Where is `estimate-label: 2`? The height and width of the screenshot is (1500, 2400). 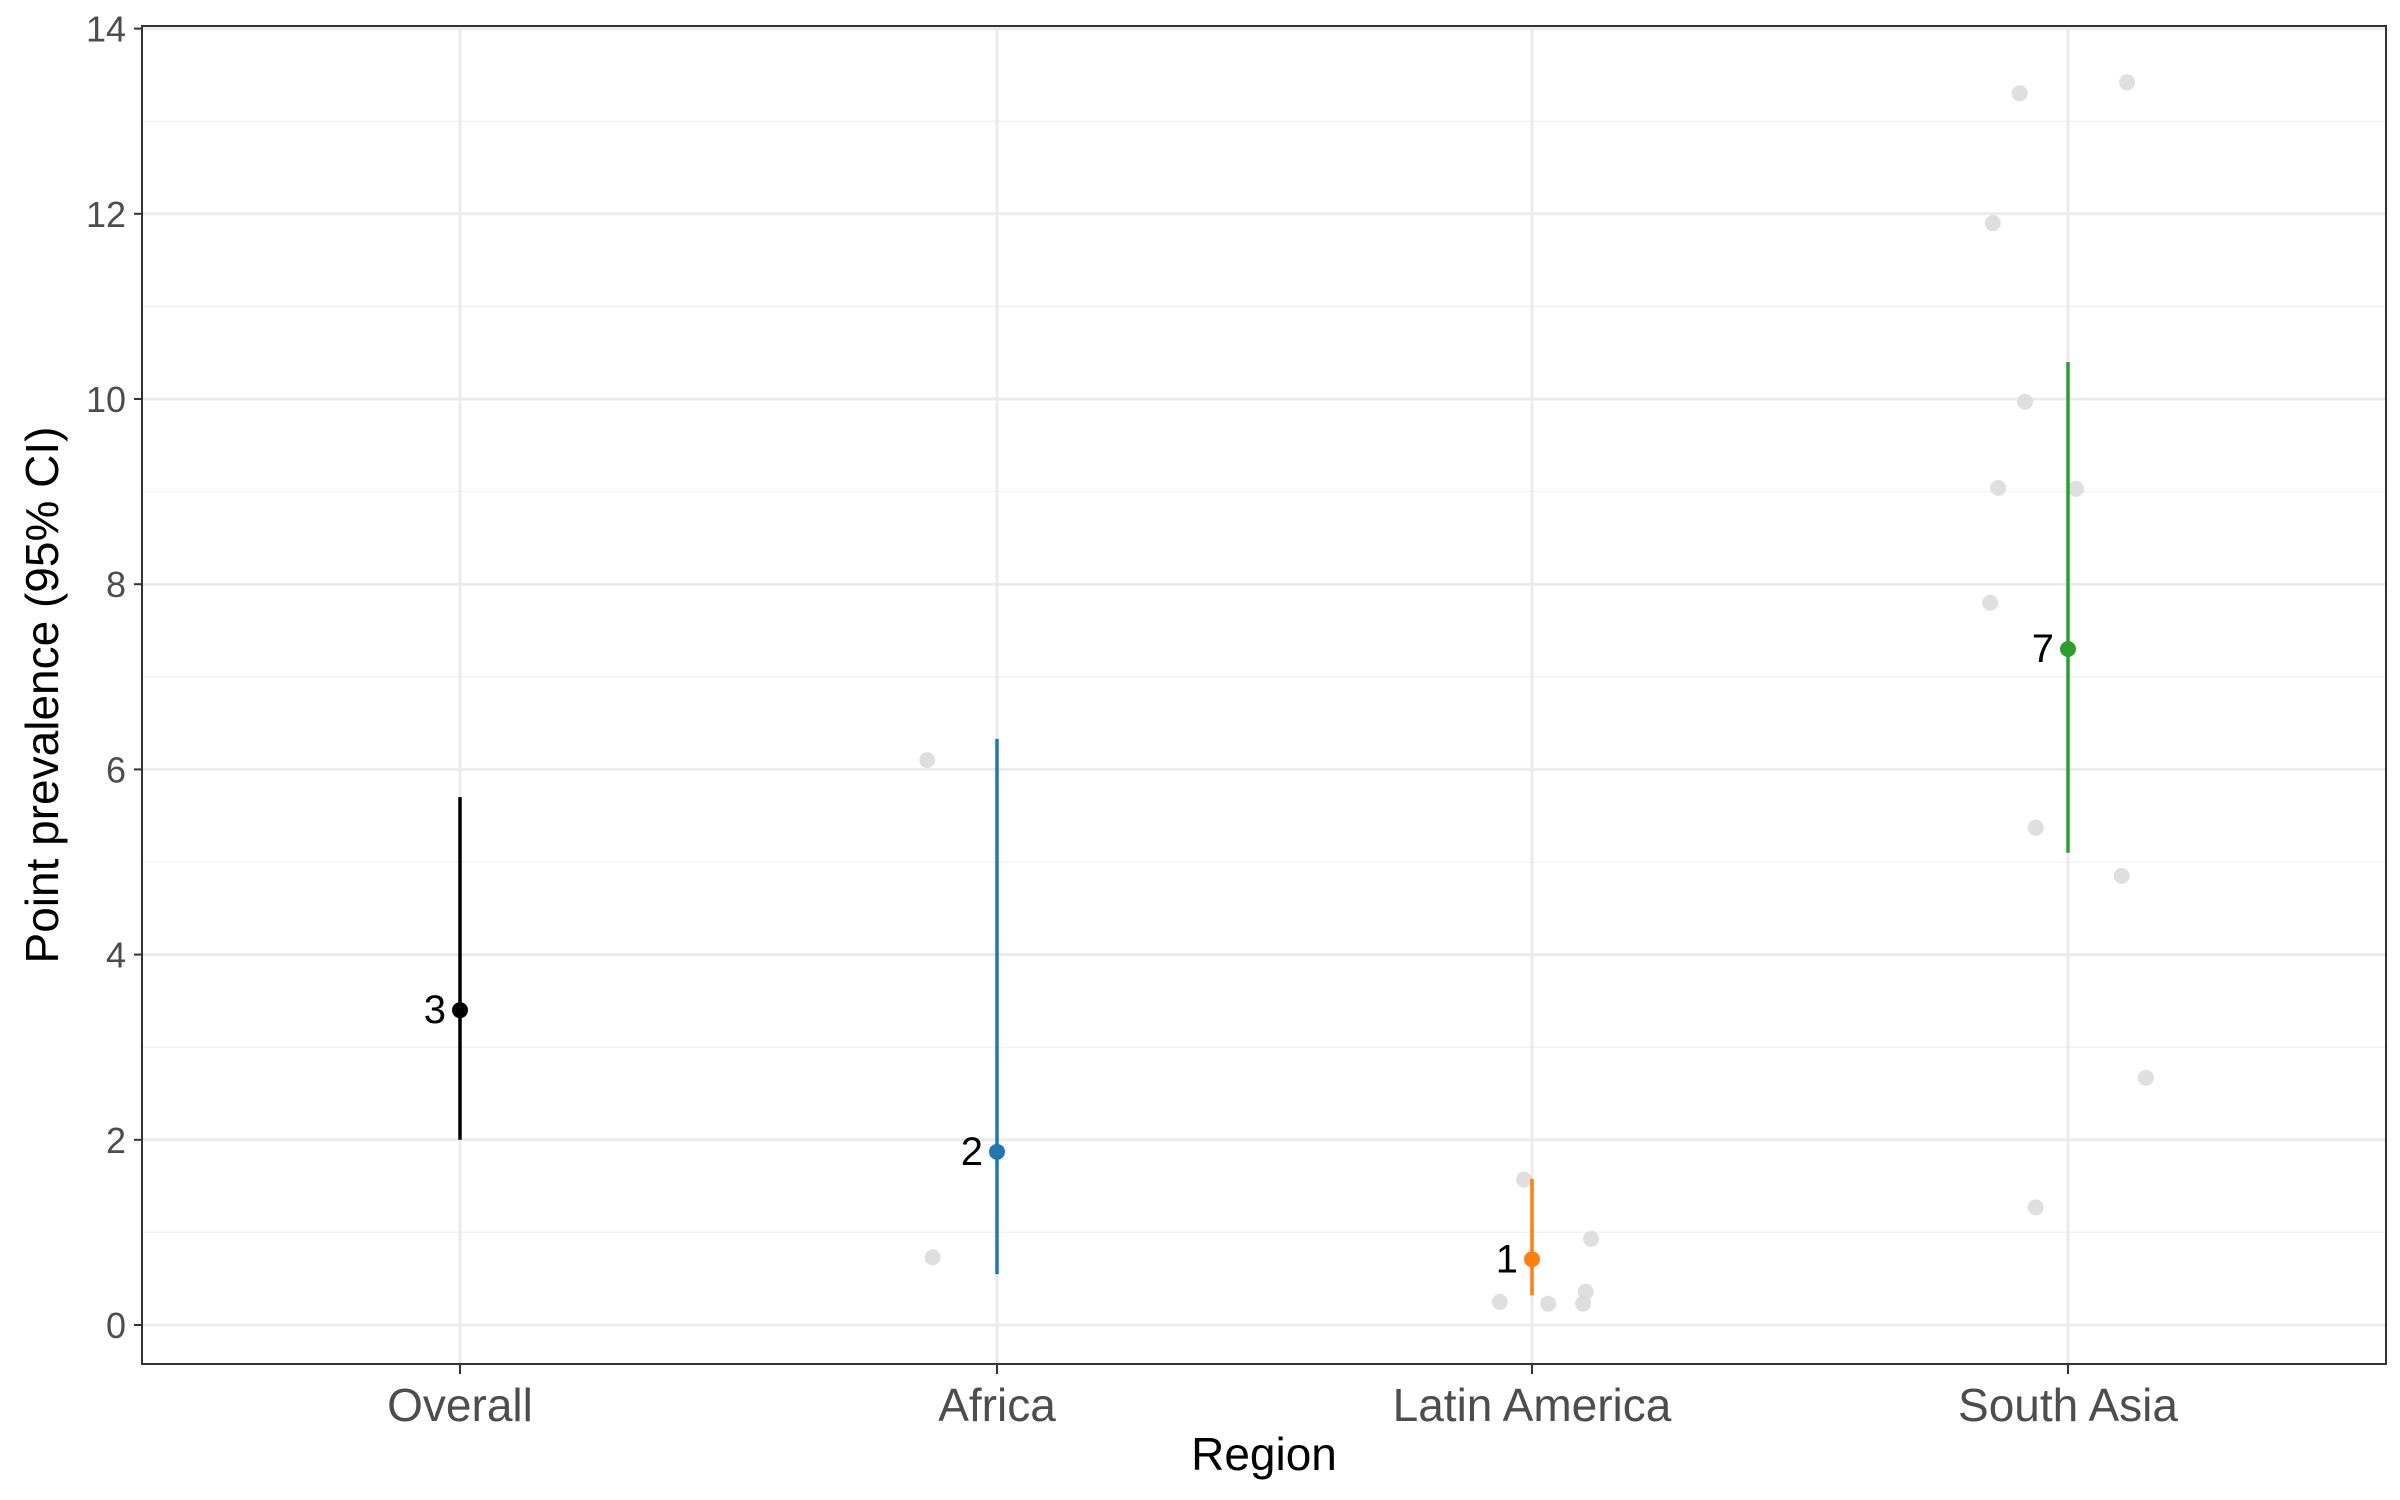 estimate-label: 2 is located at coordinates (972, 1152).